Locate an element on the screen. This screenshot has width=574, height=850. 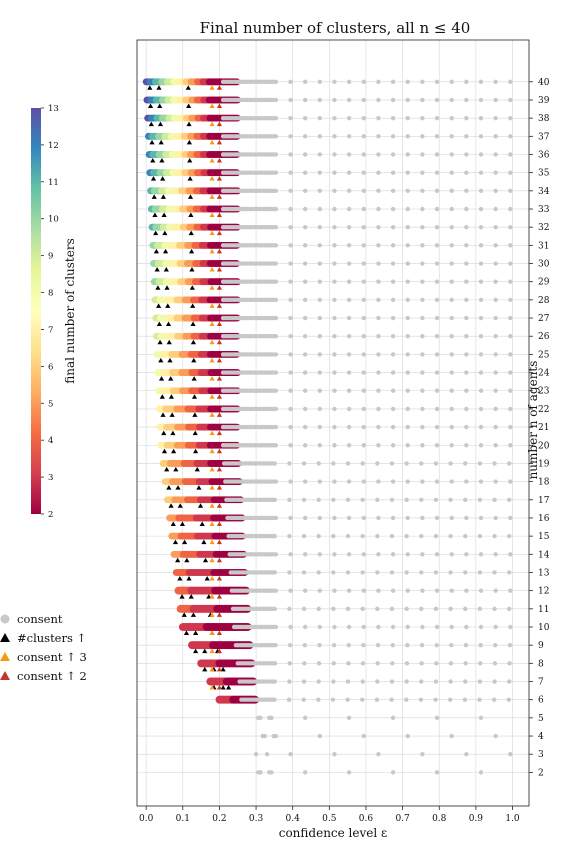
colorbar-tick-label: 9 is located at coordinates (50, 257).